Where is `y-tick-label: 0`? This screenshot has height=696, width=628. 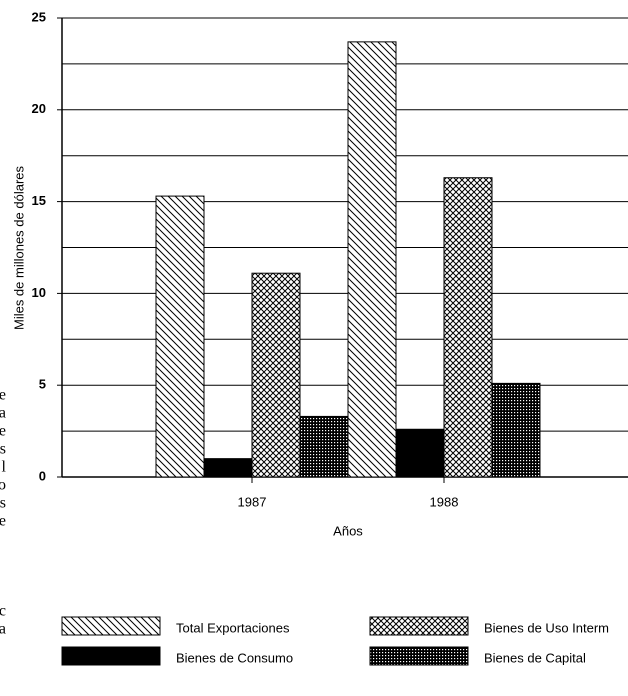
y-tick-label: 0 is located at coordinates (42, 475).